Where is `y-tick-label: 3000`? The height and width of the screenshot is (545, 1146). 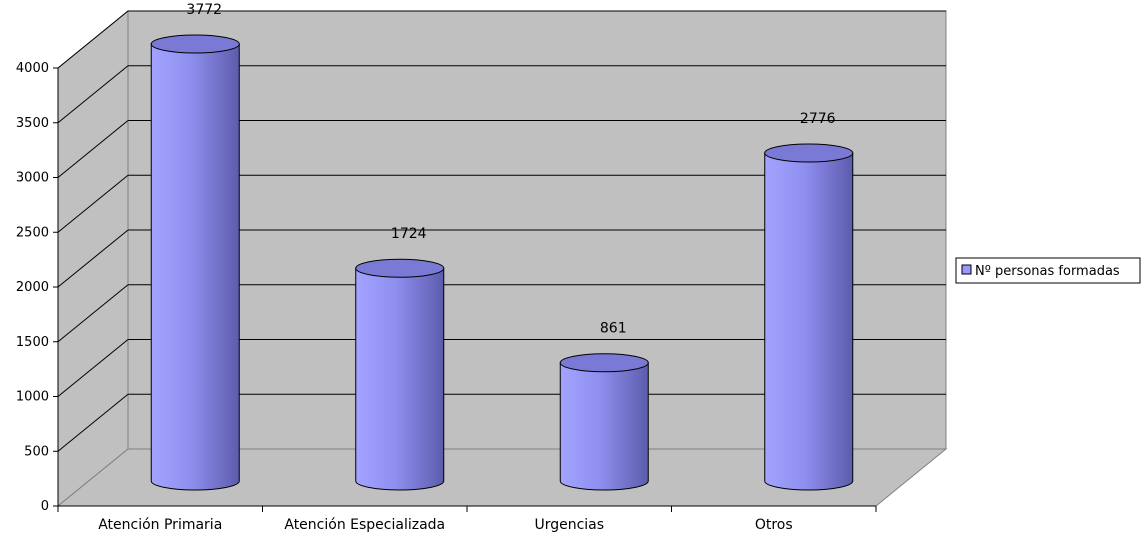 y-tick-label: 3000 is located at coordinates (32, 178).